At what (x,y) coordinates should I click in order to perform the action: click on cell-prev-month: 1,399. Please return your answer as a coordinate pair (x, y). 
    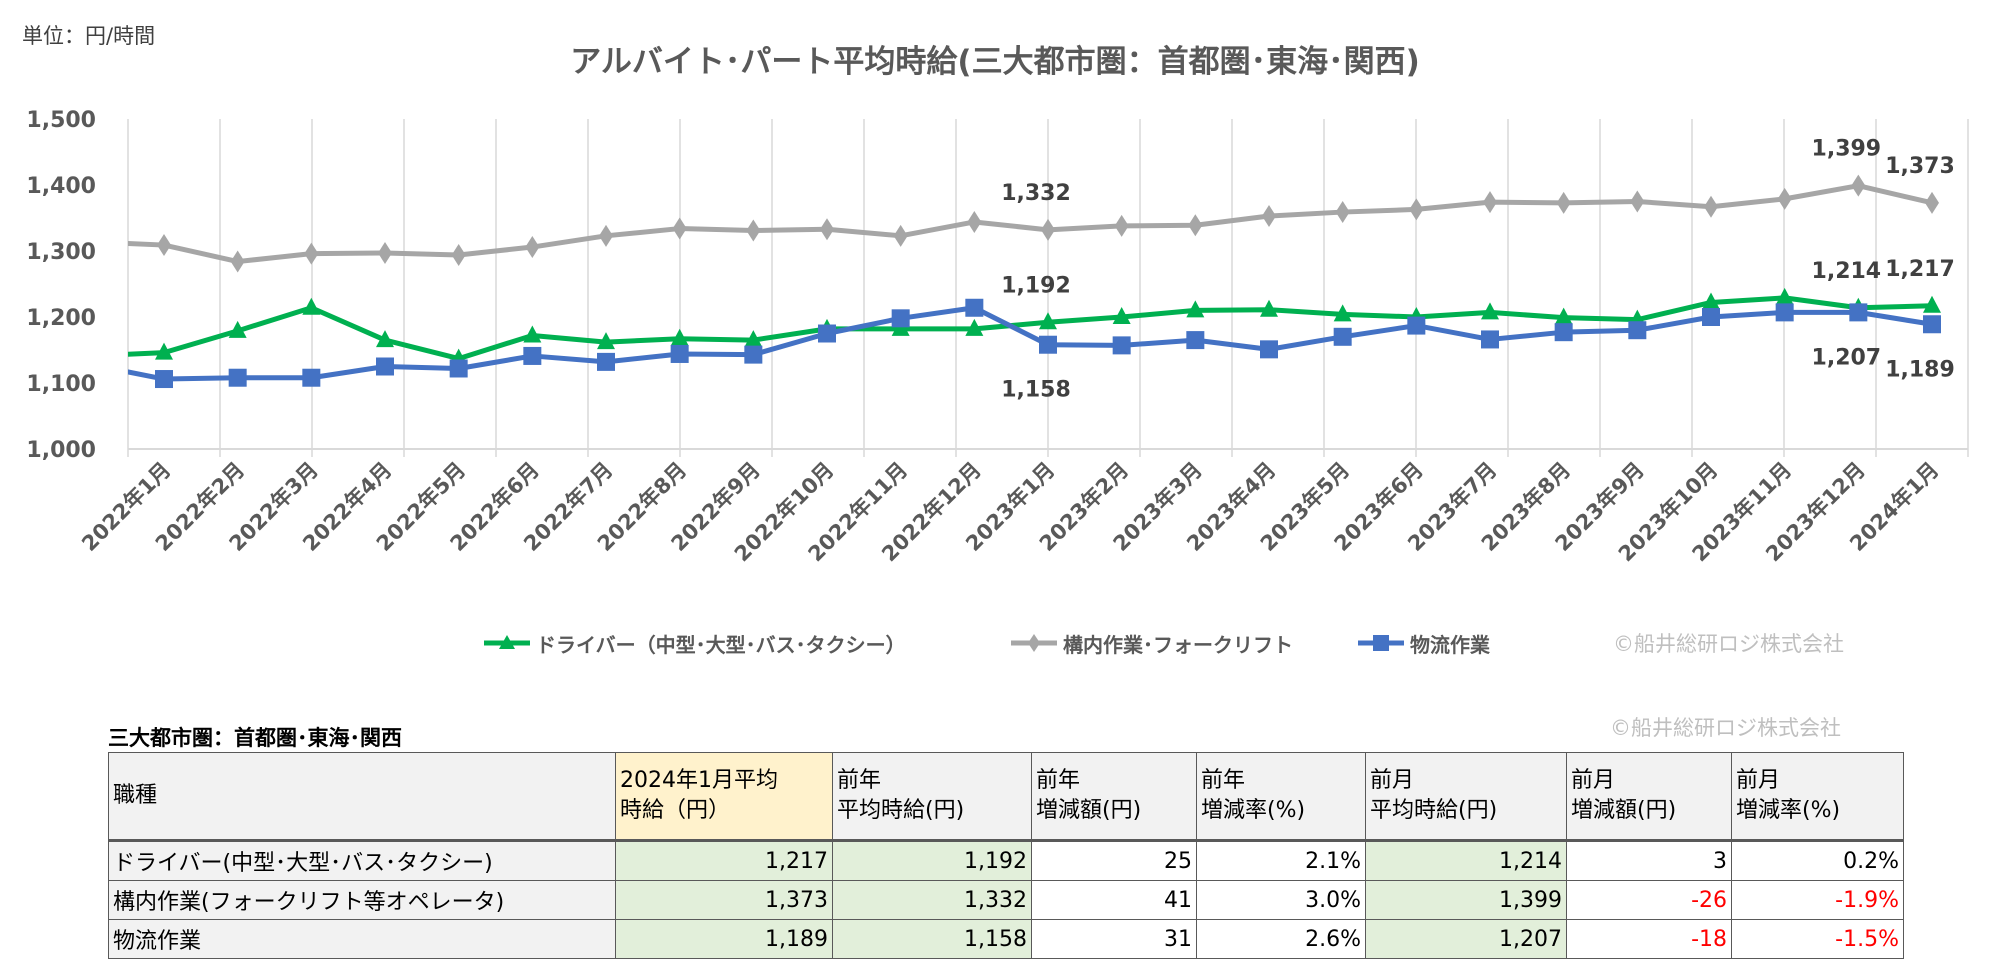
    Looking at the image, I should click on (1466, 900).